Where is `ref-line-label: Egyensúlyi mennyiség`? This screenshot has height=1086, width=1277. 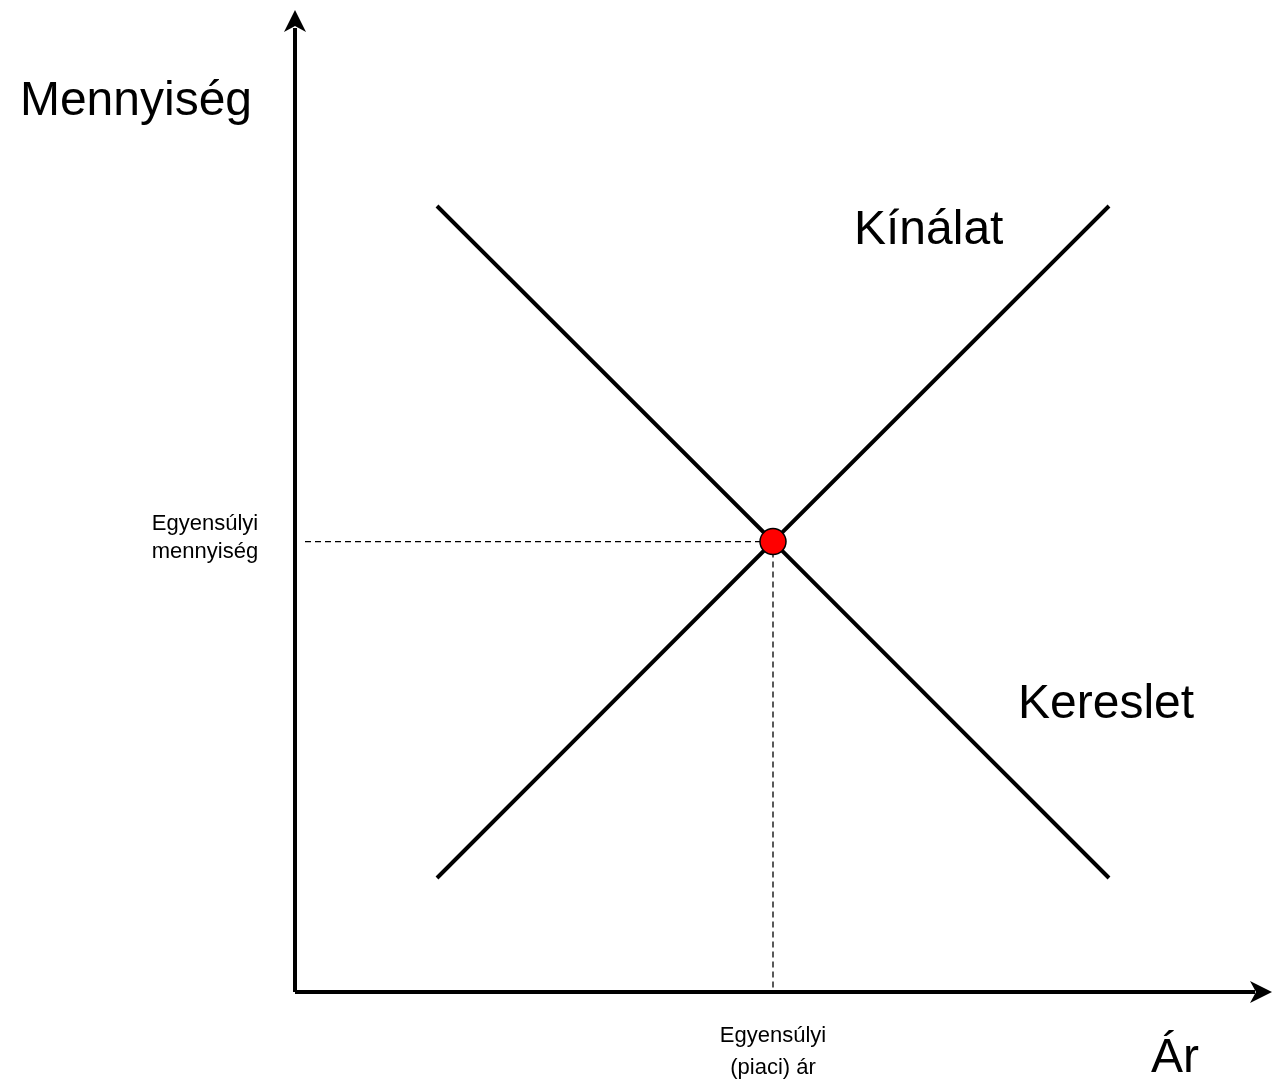
ref-line-label: Egyensúlyi mennyiség is located at coordinates (205, 536).